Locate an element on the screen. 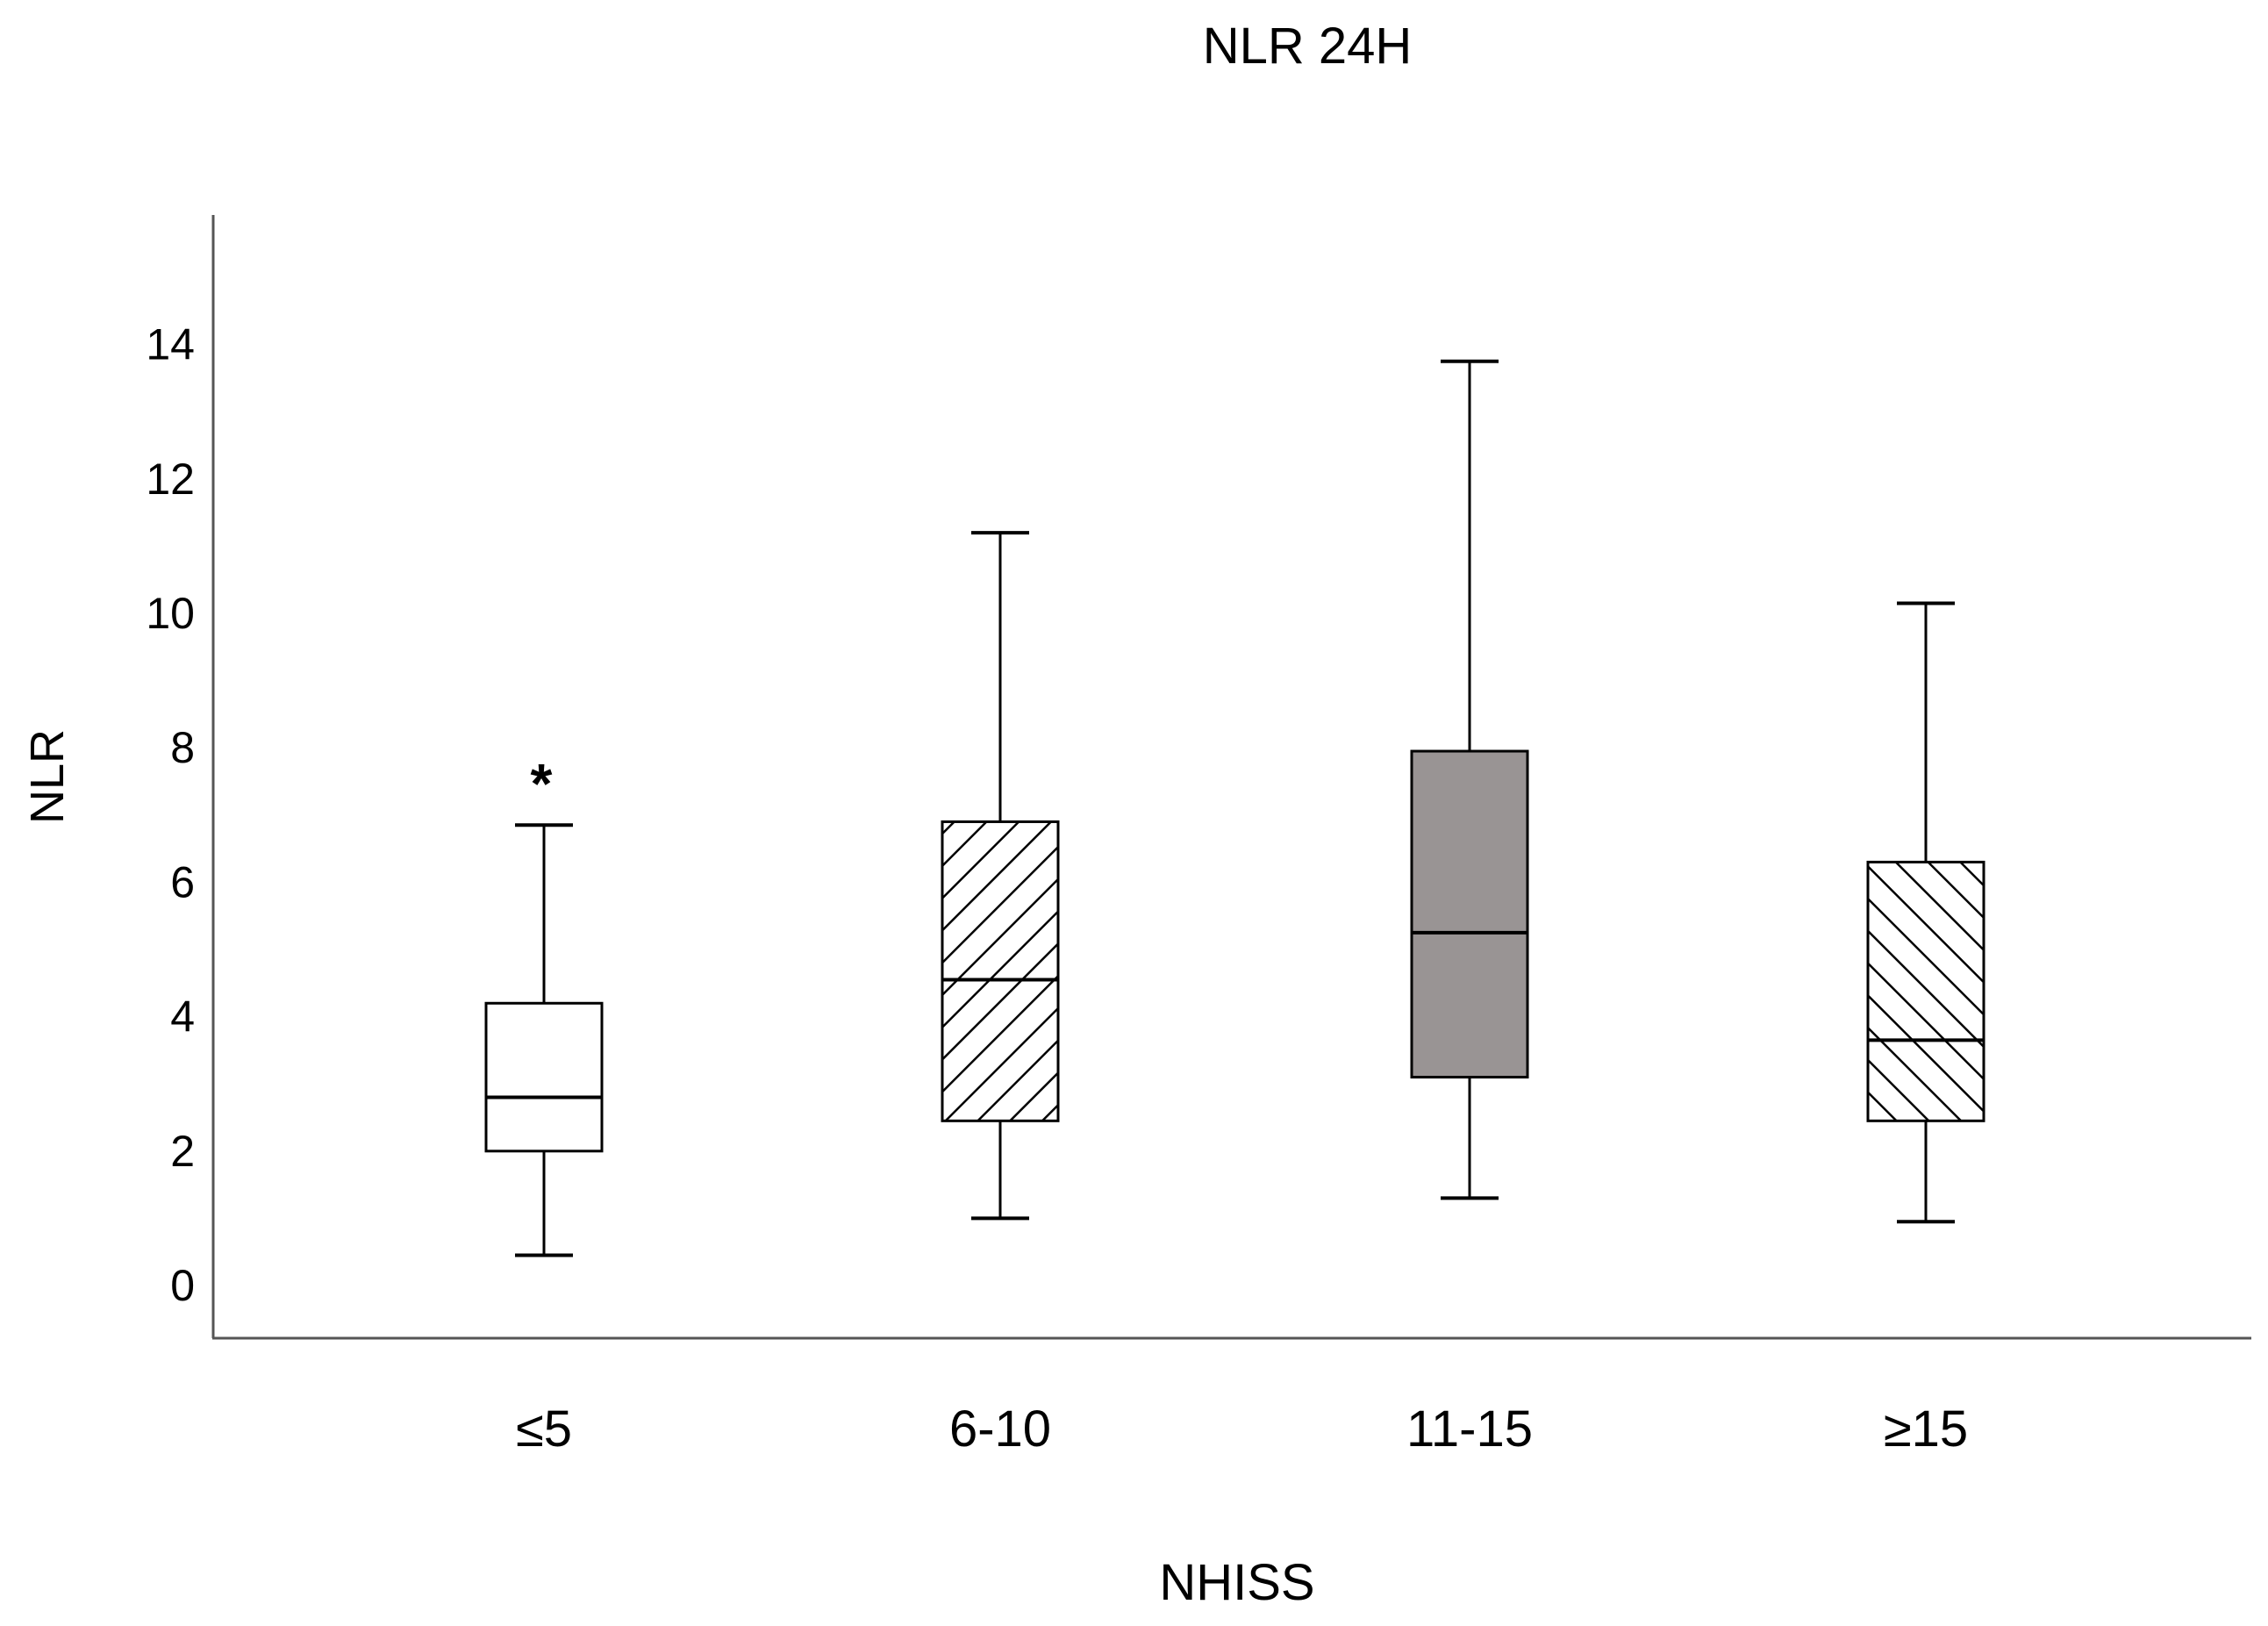 The width and height of the screenshot is (2268, 1626). box-1: * is located at coordinates (544, 1004).